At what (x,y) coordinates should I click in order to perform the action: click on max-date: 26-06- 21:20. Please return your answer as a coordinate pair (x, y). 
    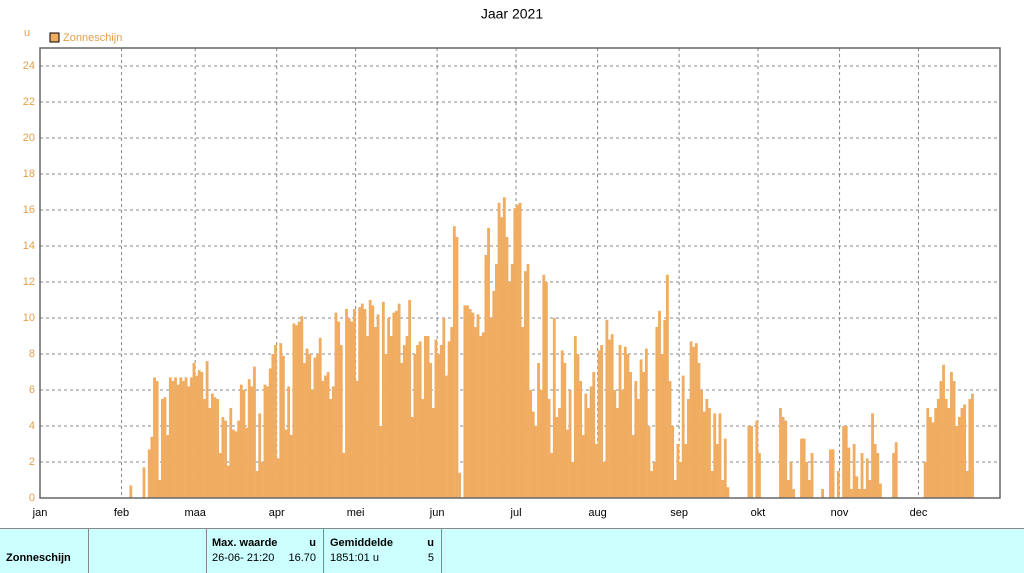
    Looking at the image, I should click on (243, 558).